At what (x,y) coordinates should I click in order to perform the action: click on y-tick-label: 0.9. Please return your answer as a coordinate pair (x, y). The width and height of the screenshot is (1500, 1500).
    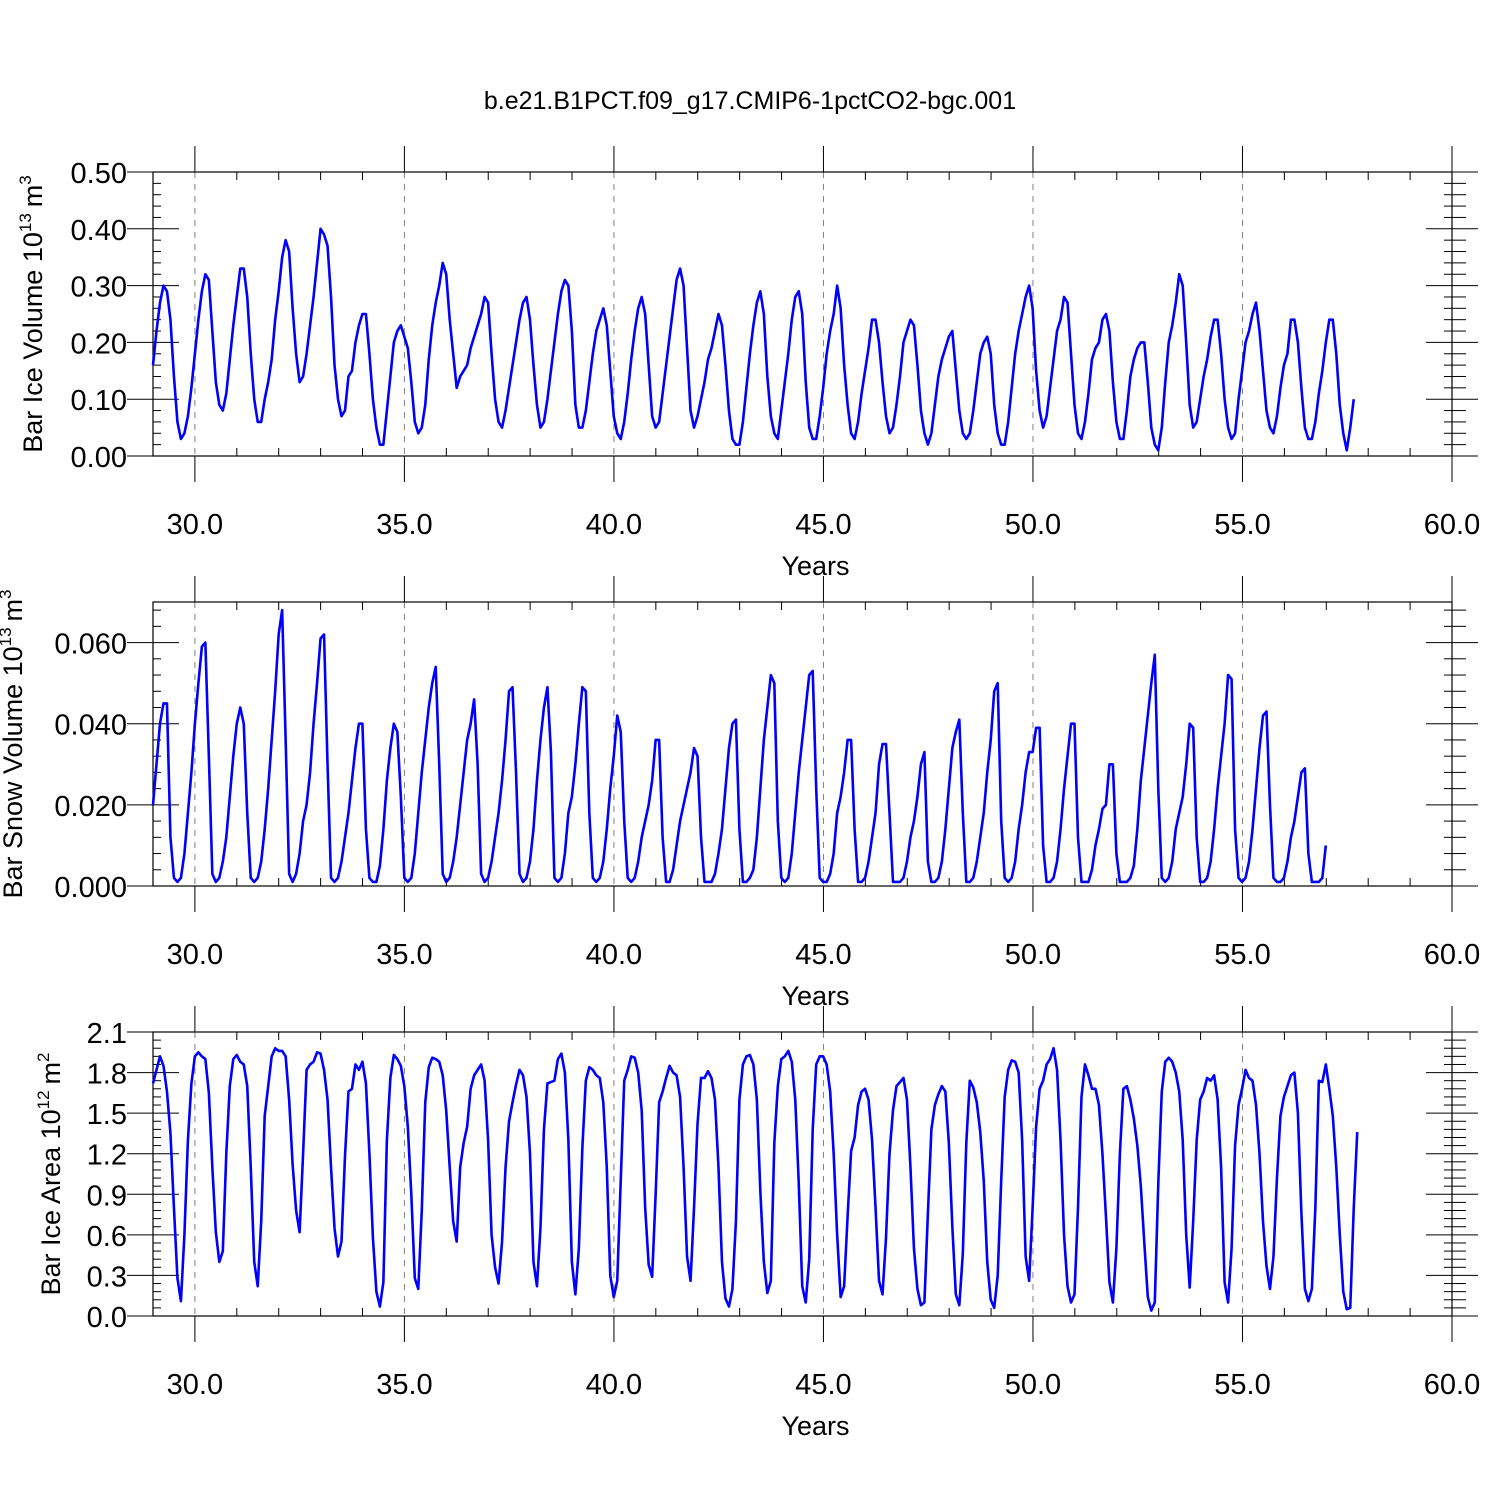
    Looking at the image, I should click on (107, 1196).